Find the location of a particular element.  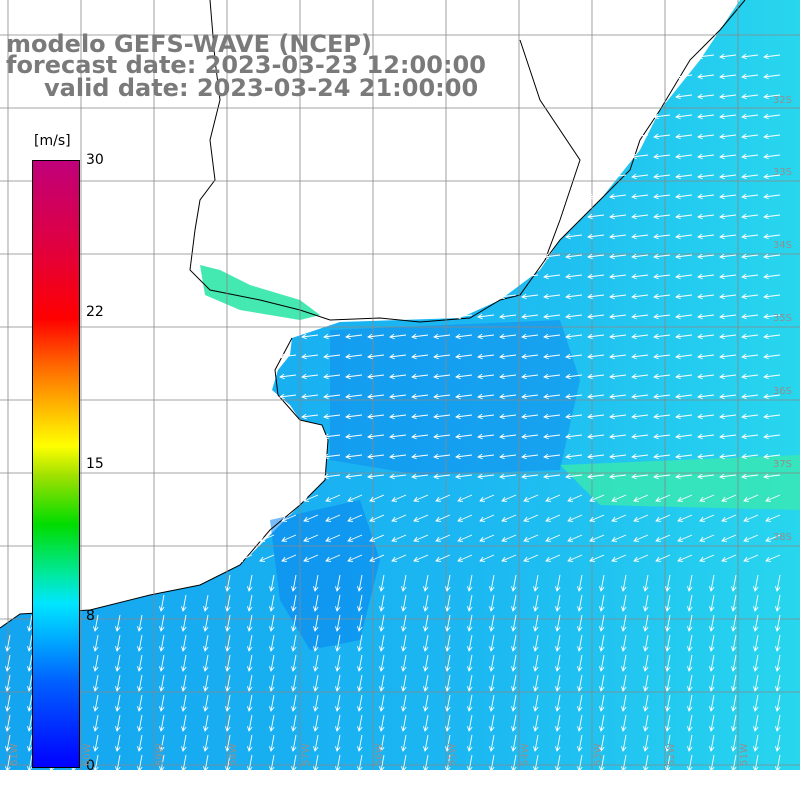

forecast-date: forecast date: 2023-03-23 12:00:00 is located at coordinates (246, 65).